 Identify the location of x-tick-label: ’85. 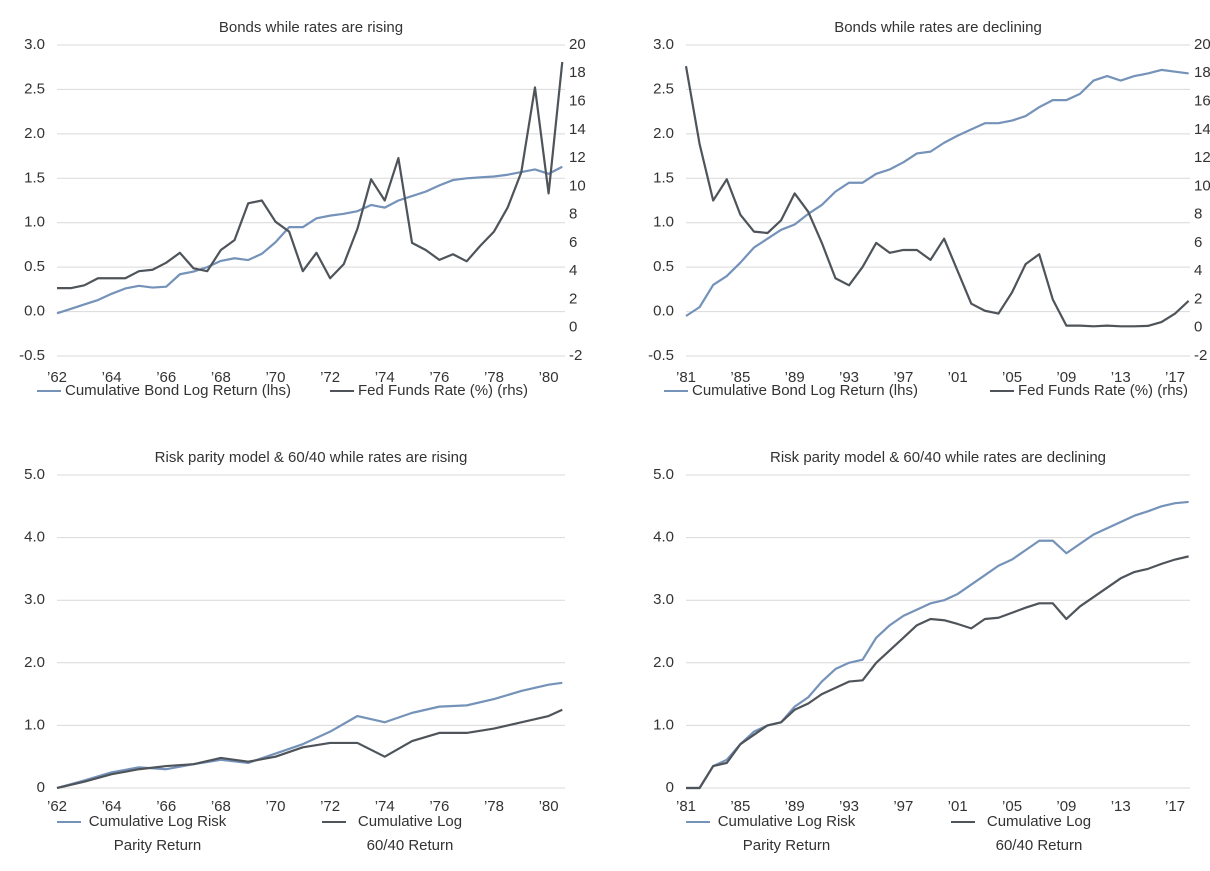
(740, 377).